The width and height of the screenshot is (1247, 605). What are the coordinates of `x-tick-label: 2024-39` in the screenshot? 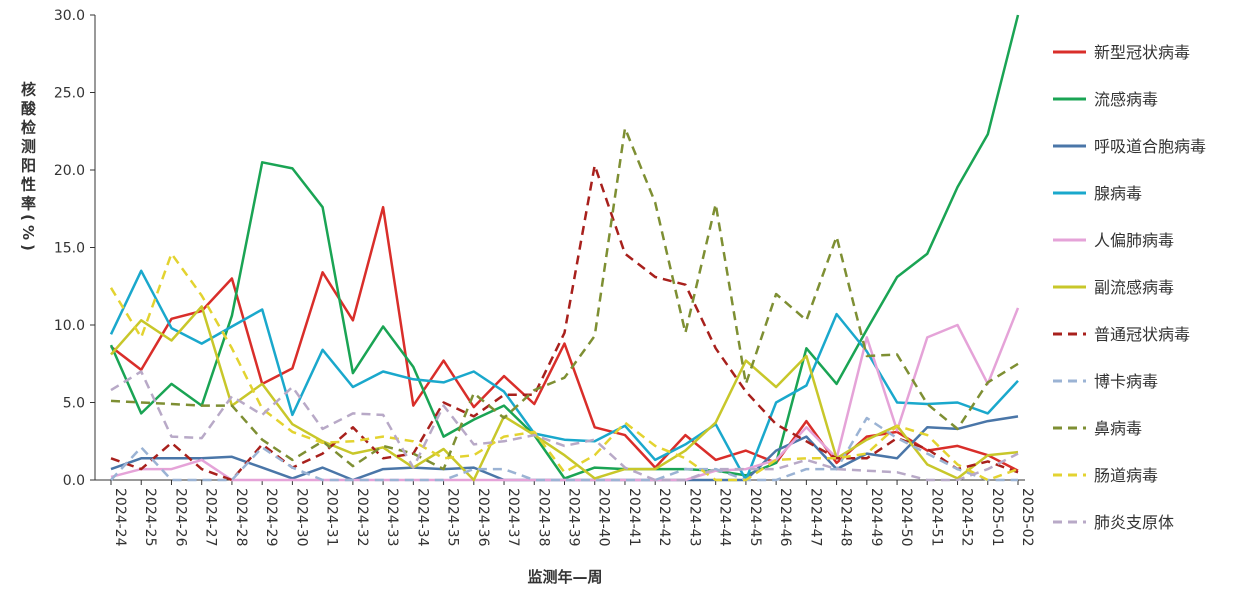 It's located at (574, 517).